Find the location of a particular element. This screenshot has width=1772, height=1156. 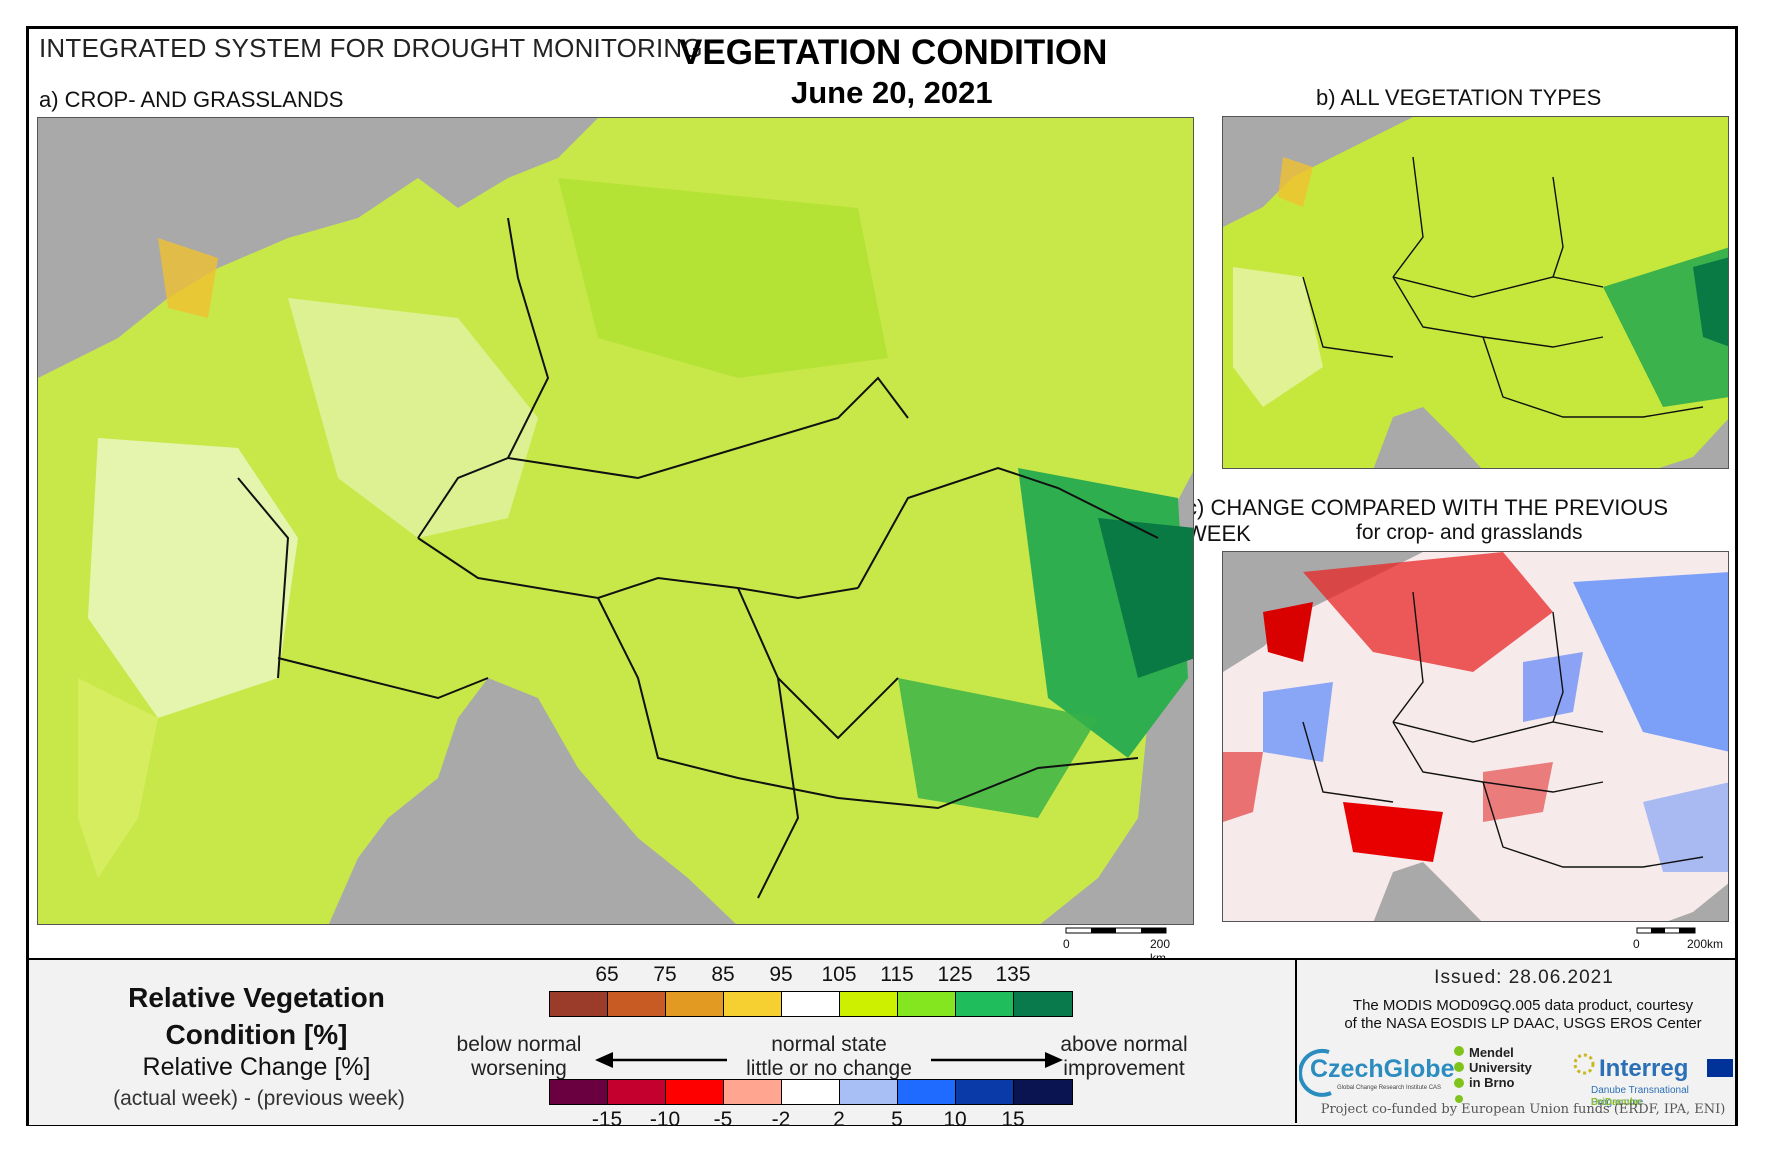

improvement-area-east is located at coordinates (1650, 662).